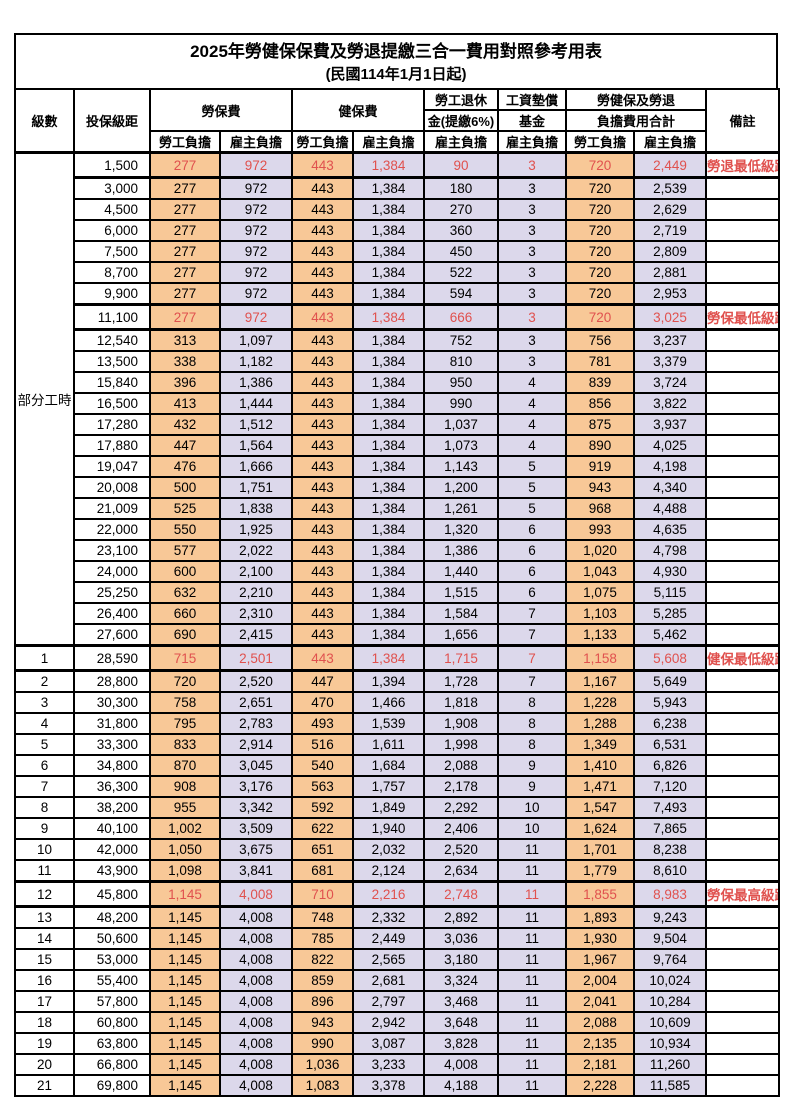 The height and width of the screenshot is (1120, 791). What do you see at coordinates (112, 209) in the screenshot?
I see `cell-insured-bracket: 4,500` at bounding box center [112, 209].